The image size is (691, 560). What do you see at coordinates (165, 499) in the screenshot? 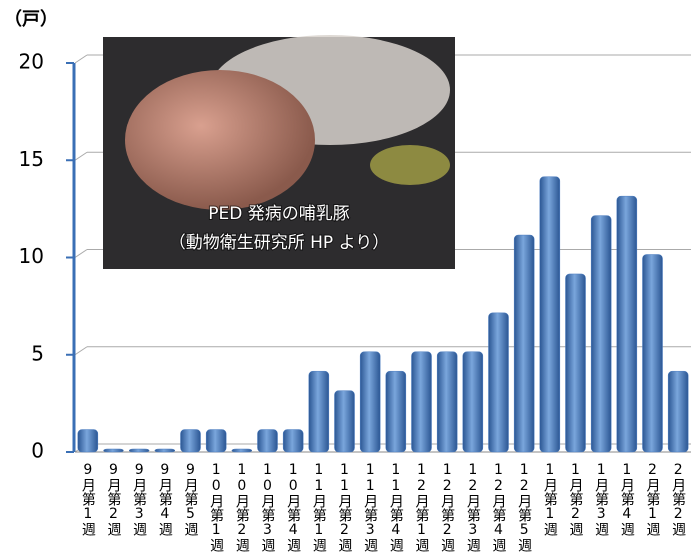
I see `x-tick-label: 9月第4週` at bounding box center [165, 499].